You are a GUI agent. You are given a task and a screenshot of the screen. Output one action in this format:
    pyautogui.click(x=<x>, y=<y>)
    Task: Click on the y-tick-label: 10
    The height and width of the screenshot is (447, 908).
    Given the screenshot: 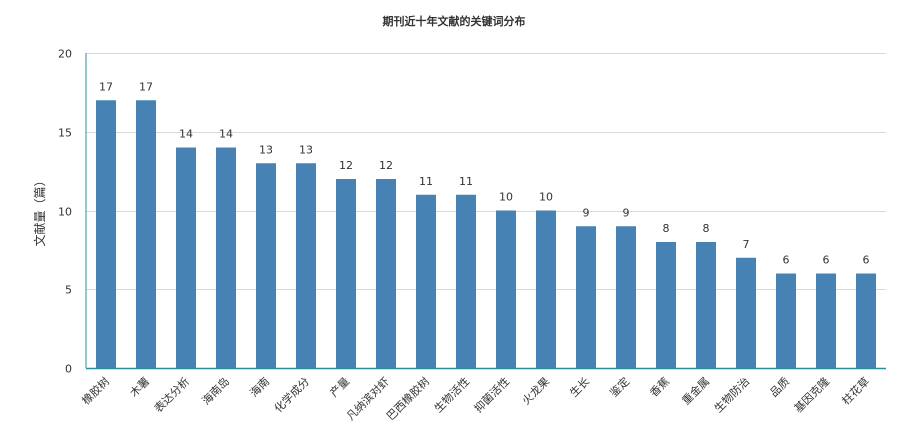 What is the action you would take?
    pyautogui.click(x=65, y=212)
    